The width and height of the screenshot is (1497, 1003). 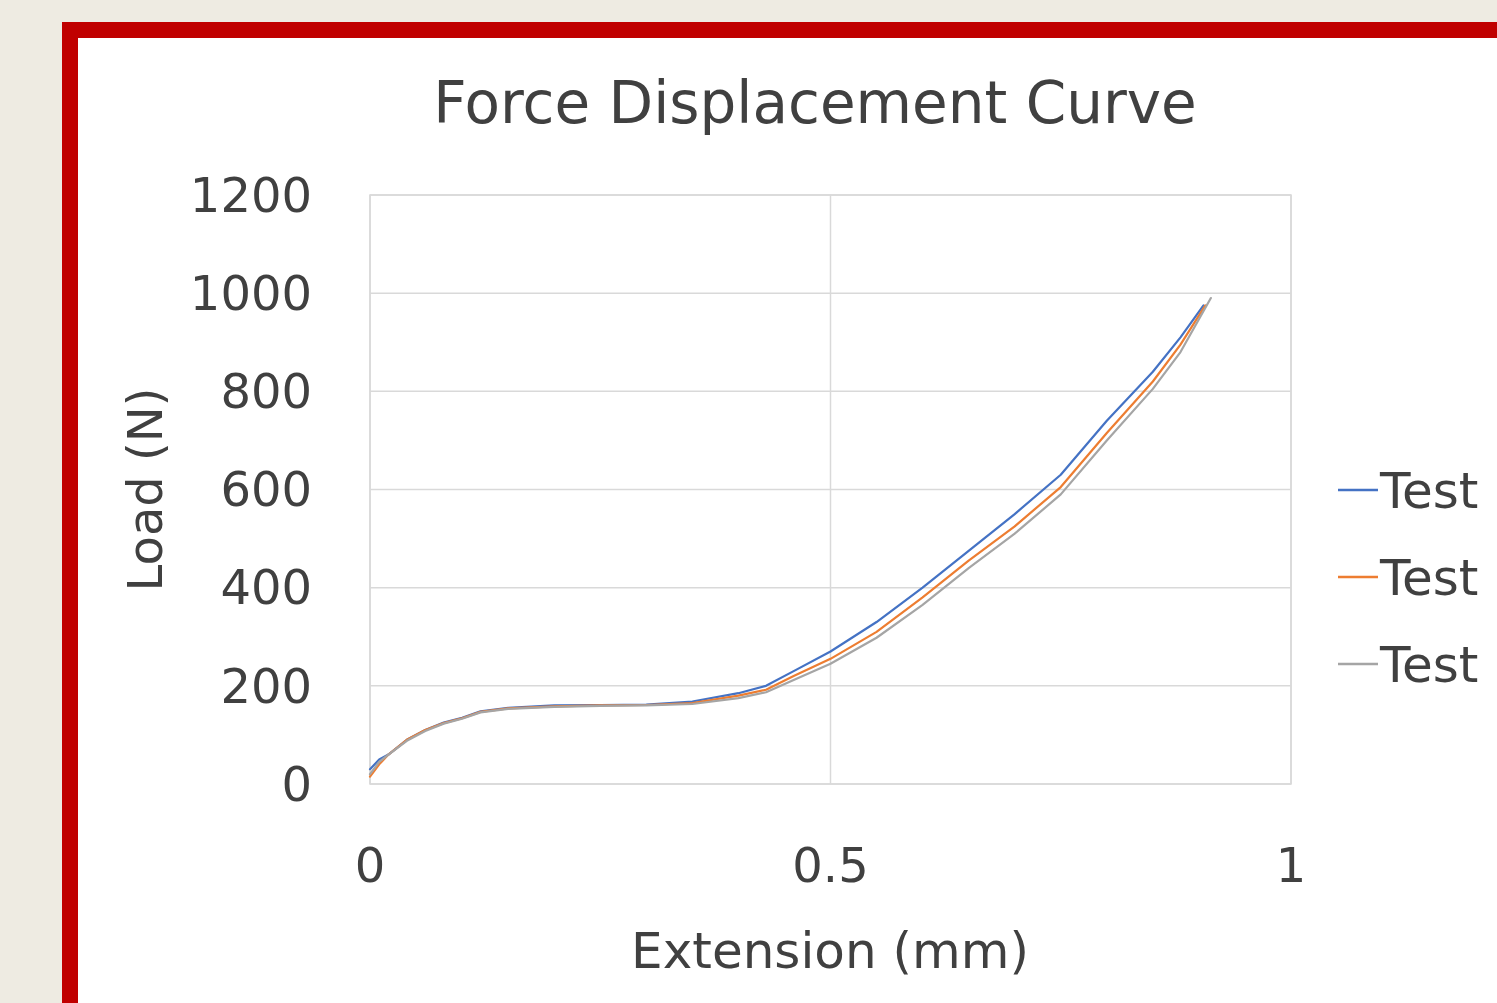 What do you see at coordinates (145, 489) in the screenshot?
I see `y-axis-title: Load (N)` at bounding box center [145, 489].